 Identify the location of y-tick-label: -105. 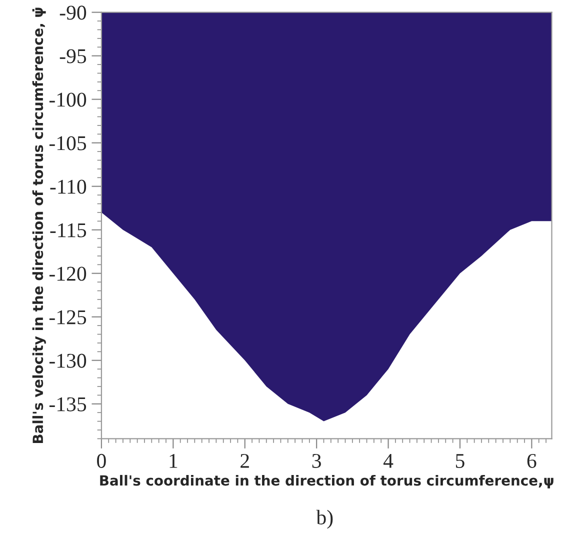
(67, 143).